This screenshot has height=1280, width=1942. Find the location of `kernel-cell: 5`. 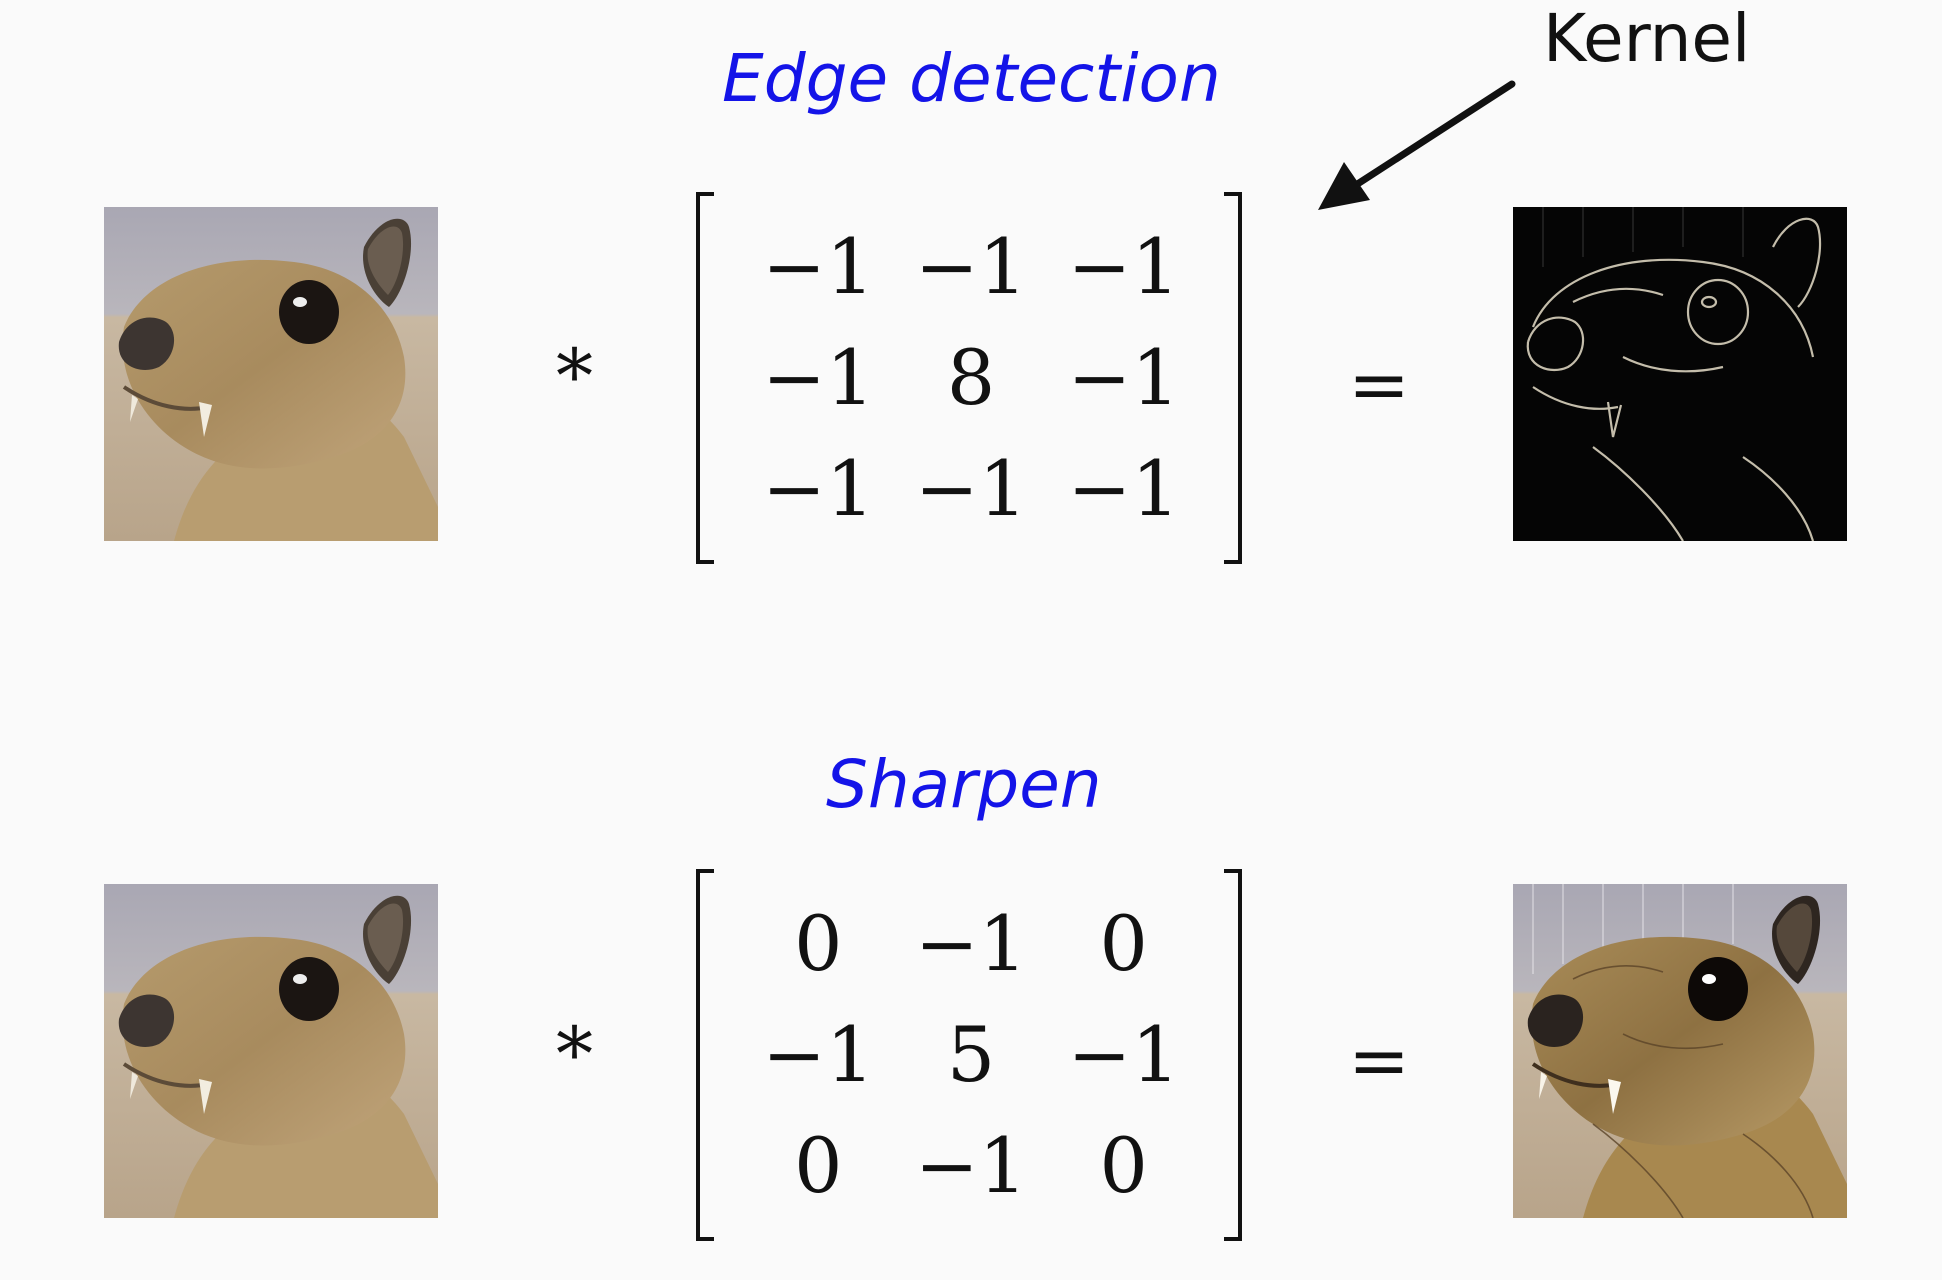

kernel-cell: 5 is located at coordinates (971, 1054).